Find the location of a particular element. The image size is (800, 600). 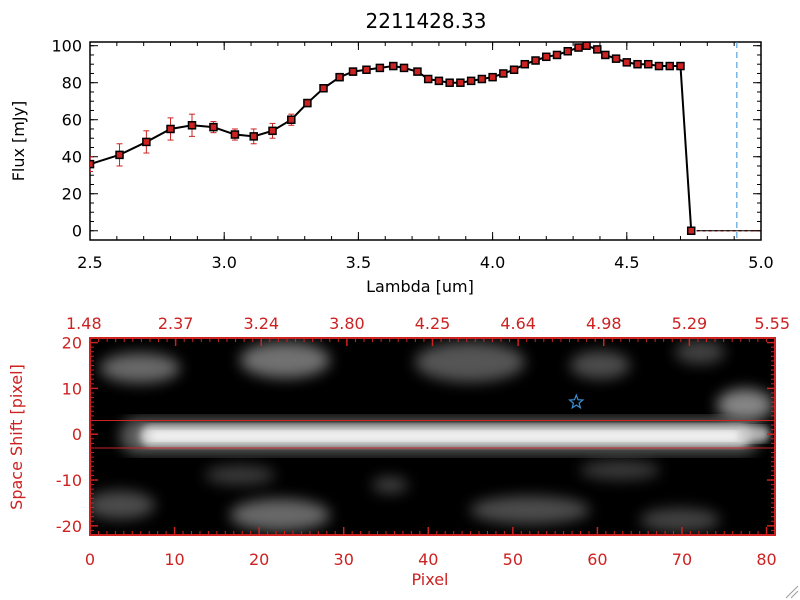

x-tick-label: 4.0 is located at coordinates (492, 262).